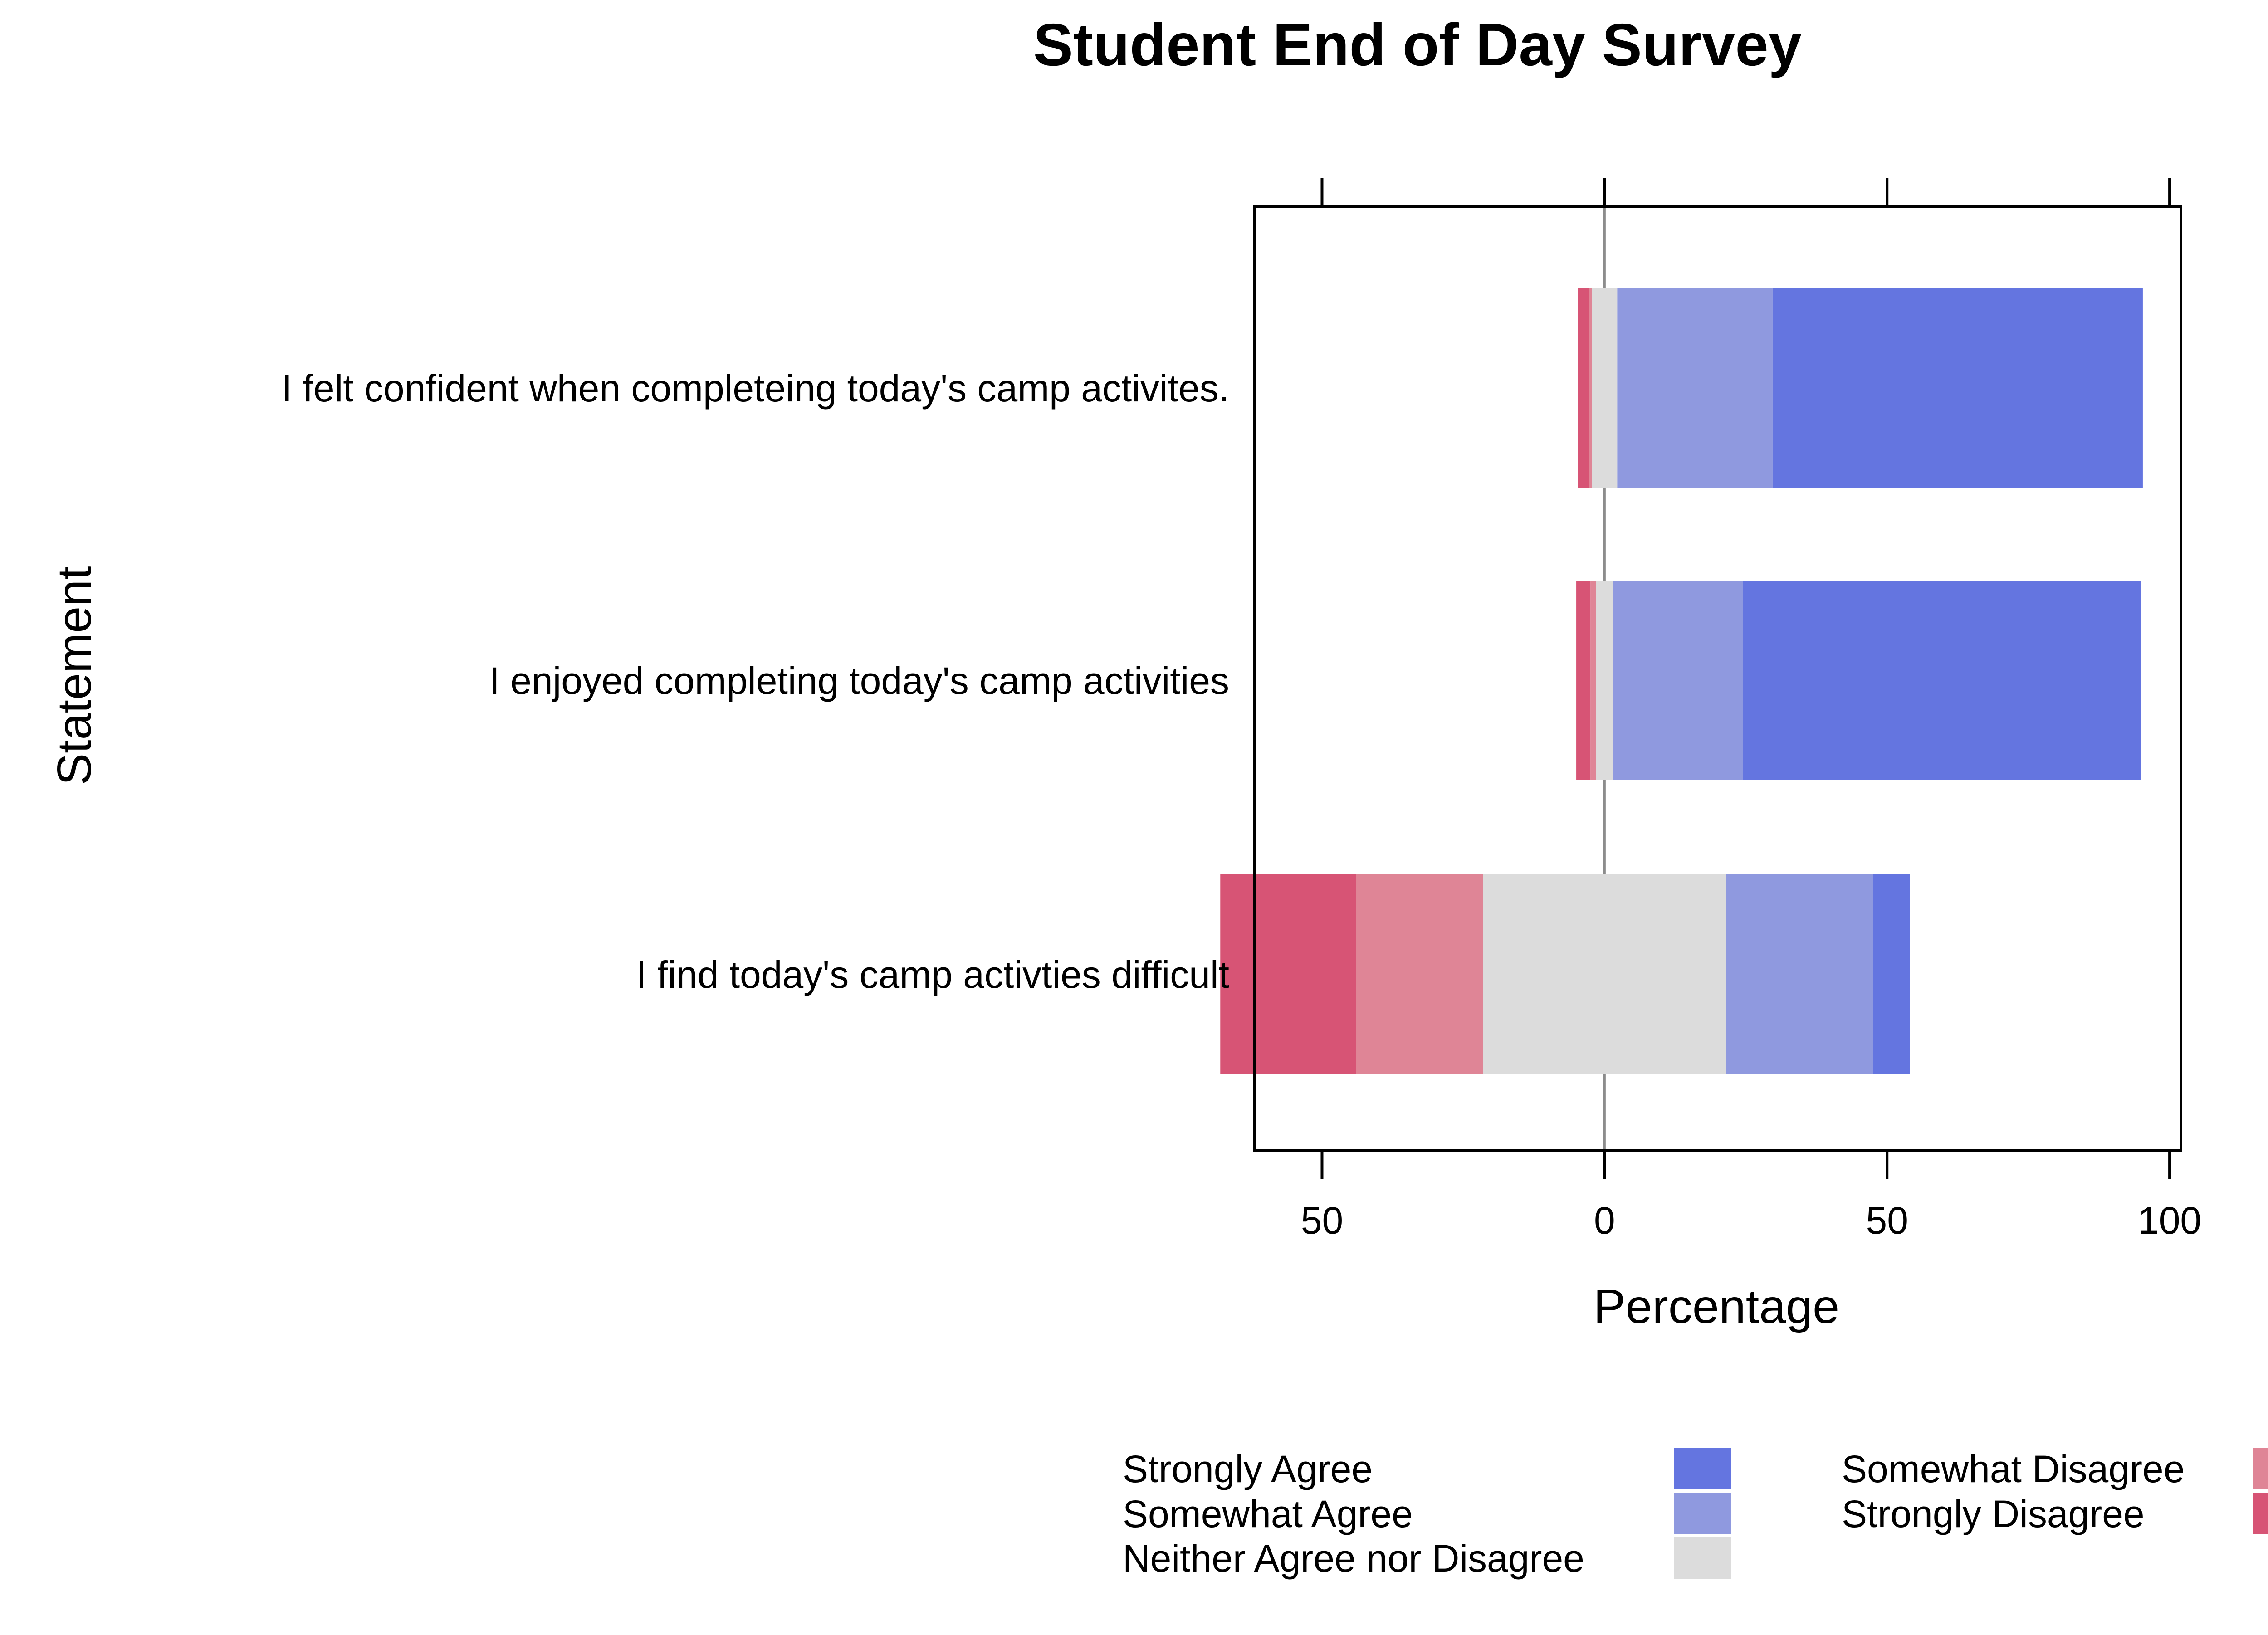 The height and width of the screenshot is (1635, 2268). What do you see at coordinates (1248, 1469) in the screenshot?
I see `legend-label-strongly-agree: Strongly Agree` at bounding box center [1248, 1469].